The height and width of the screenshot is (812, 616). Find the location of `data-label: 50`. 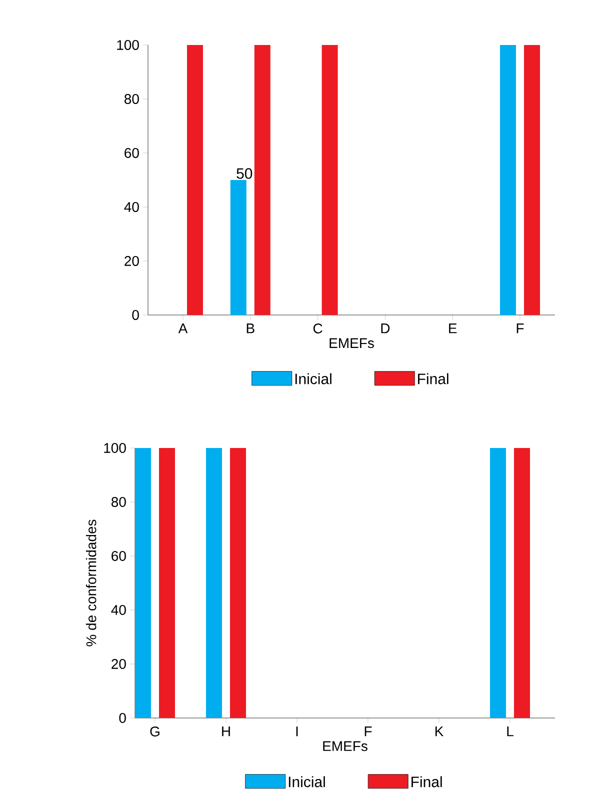

data-label: 50 is located at coordinates (244, 173).